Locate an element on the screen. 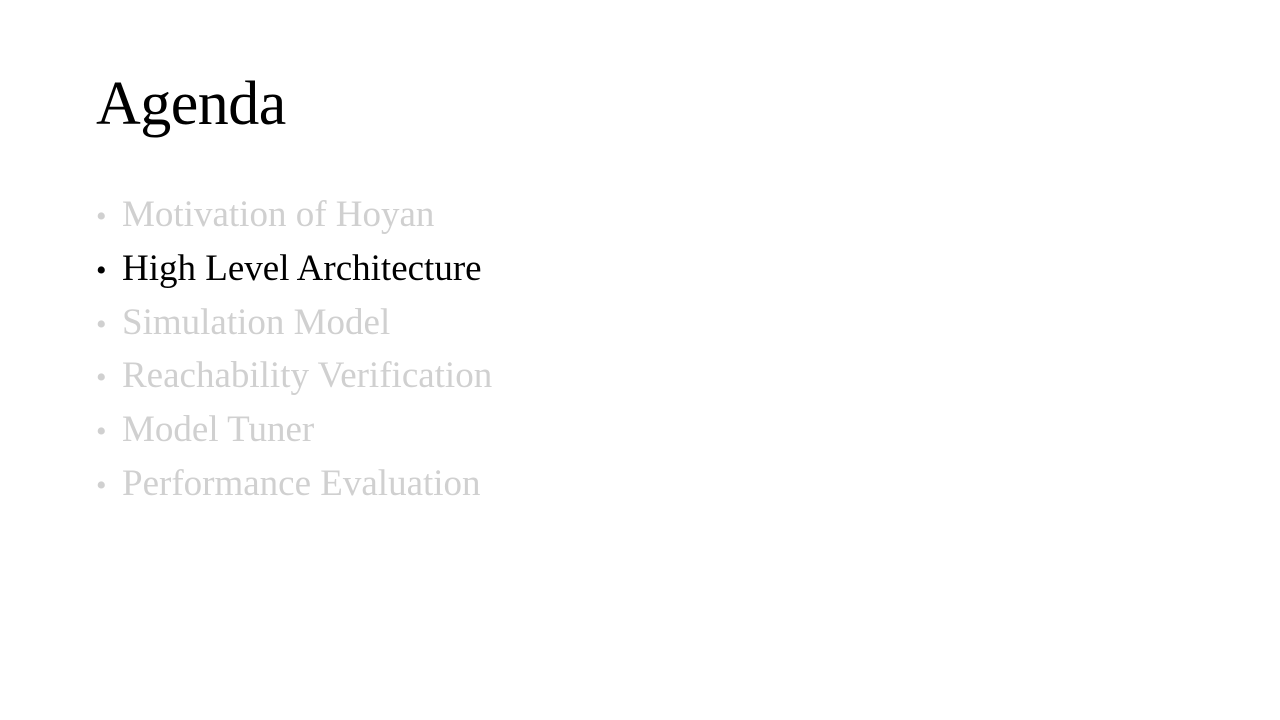 This screenshot has width=1280, height=720. agenda-item-reachability: • Reachability Verification is located at coordinates (294, 378).